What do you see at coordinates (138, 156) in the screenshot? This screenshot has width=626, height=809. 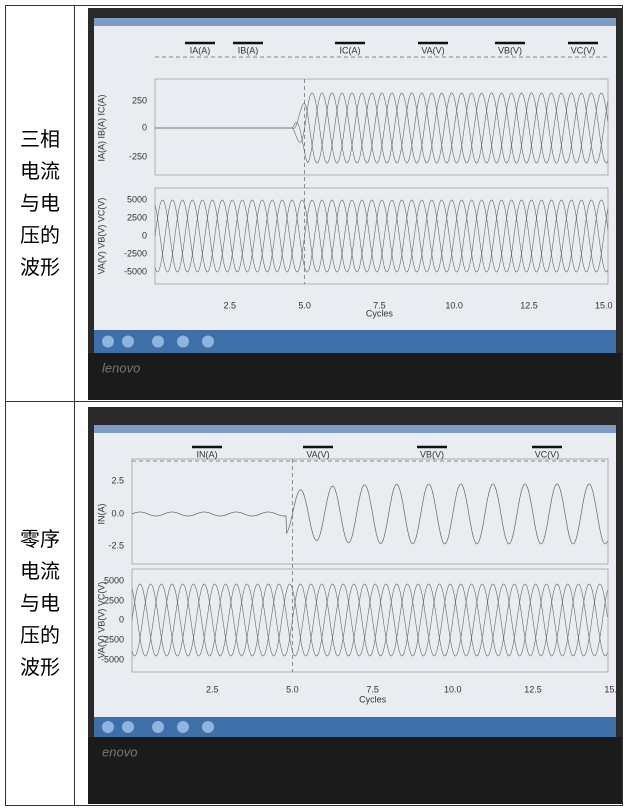 I see `y-tick-label: -250` at bounding box center [138, 156].